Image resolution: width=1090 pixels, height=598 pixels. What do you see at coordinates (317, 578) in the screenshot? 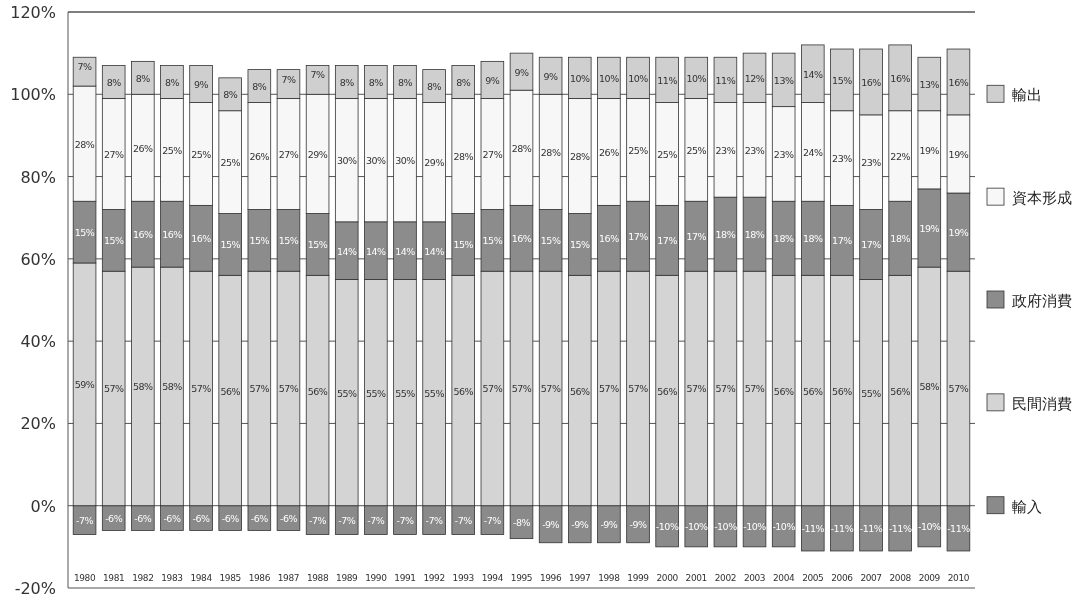
I see `x-tick-label: 1988` at bounding box center [317, 578].